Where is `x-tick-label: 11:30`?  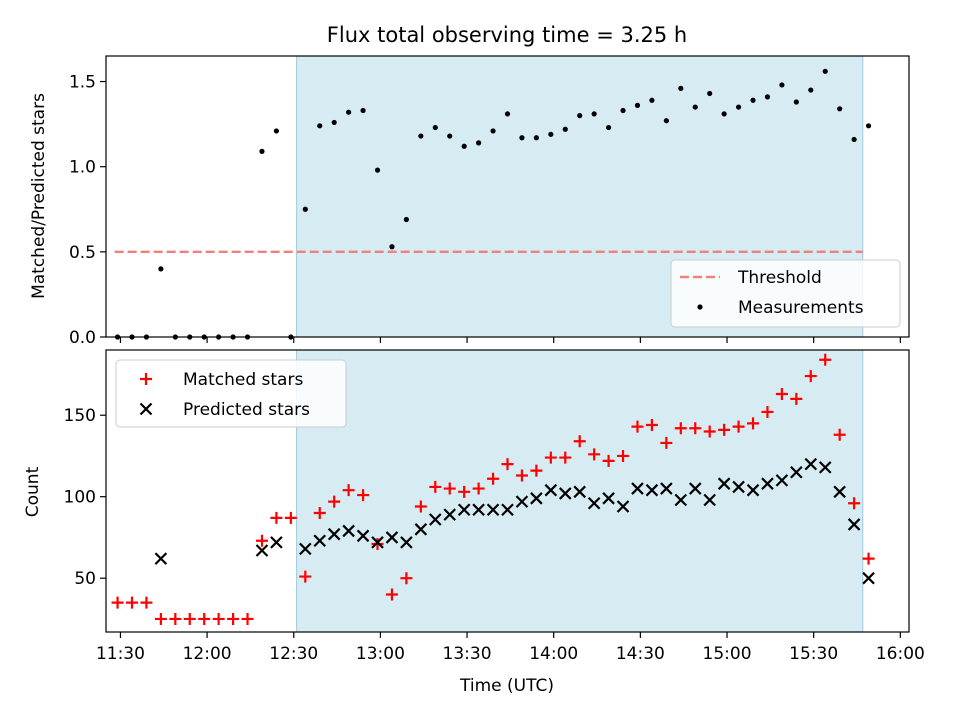
x-tick-label: 11:30 is located at coordinates (120, 654).